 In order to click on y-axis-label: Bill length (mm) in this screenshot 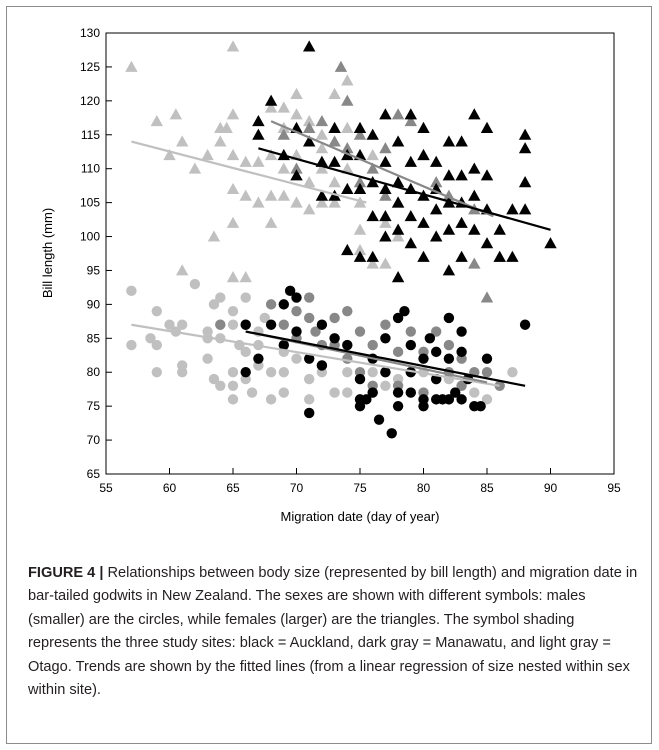, I will do `click(47, 253)`.